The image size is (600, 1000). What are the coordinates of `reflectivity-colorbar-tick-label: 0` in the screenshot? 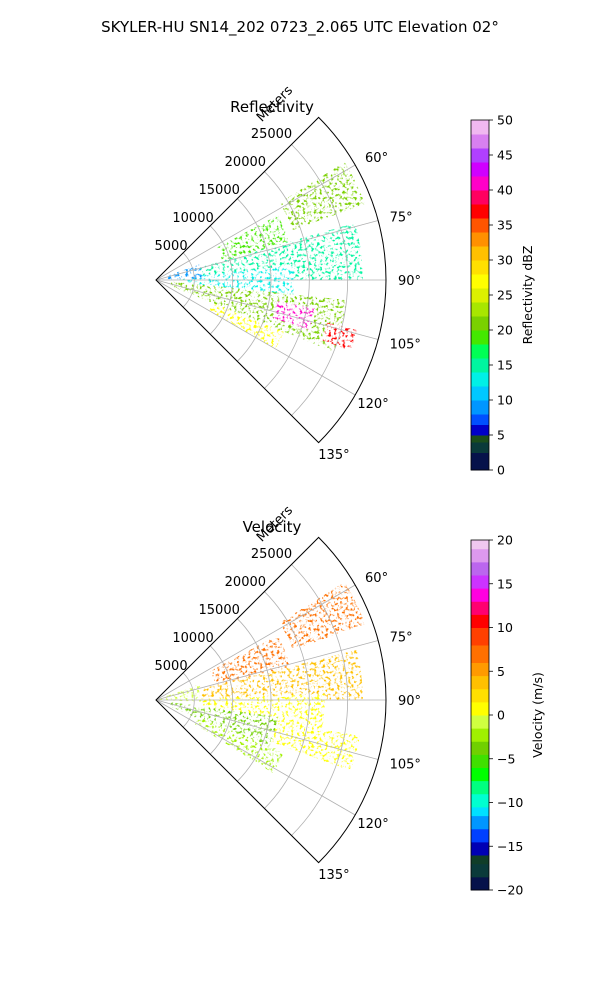 It's located at (501, 470).